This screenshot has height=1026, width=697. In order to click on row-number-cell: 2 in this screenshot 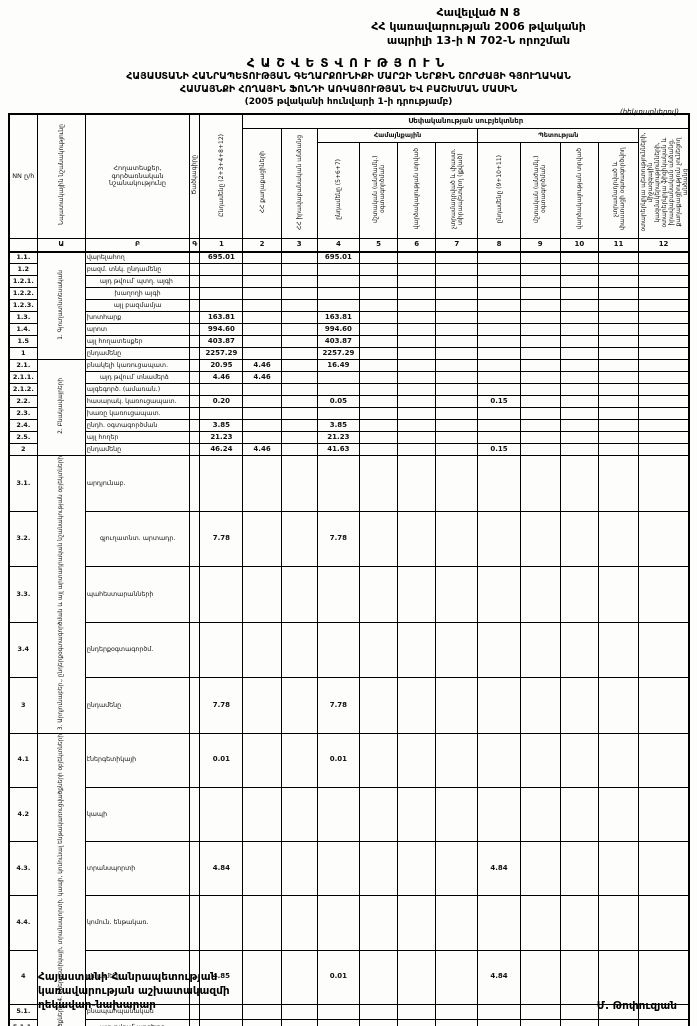, I will do `click(23, 449)`.